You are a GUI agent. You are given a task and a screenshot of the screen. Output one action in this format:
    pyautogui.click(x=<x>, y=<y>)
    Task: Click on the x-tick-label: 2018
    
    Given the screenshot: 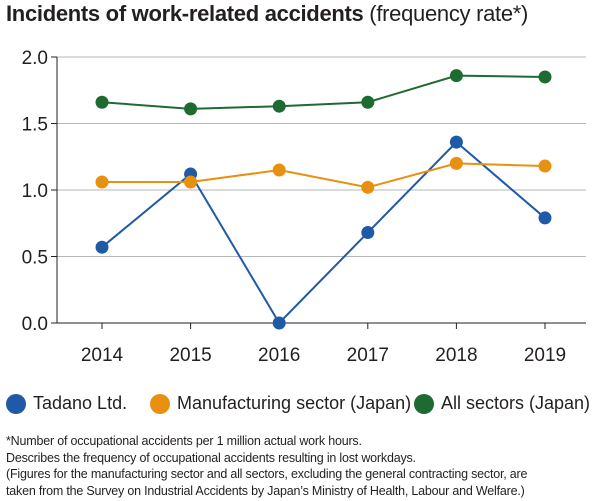 What is the action you would take?
    pyautogui.click(x=456, y=355)
    